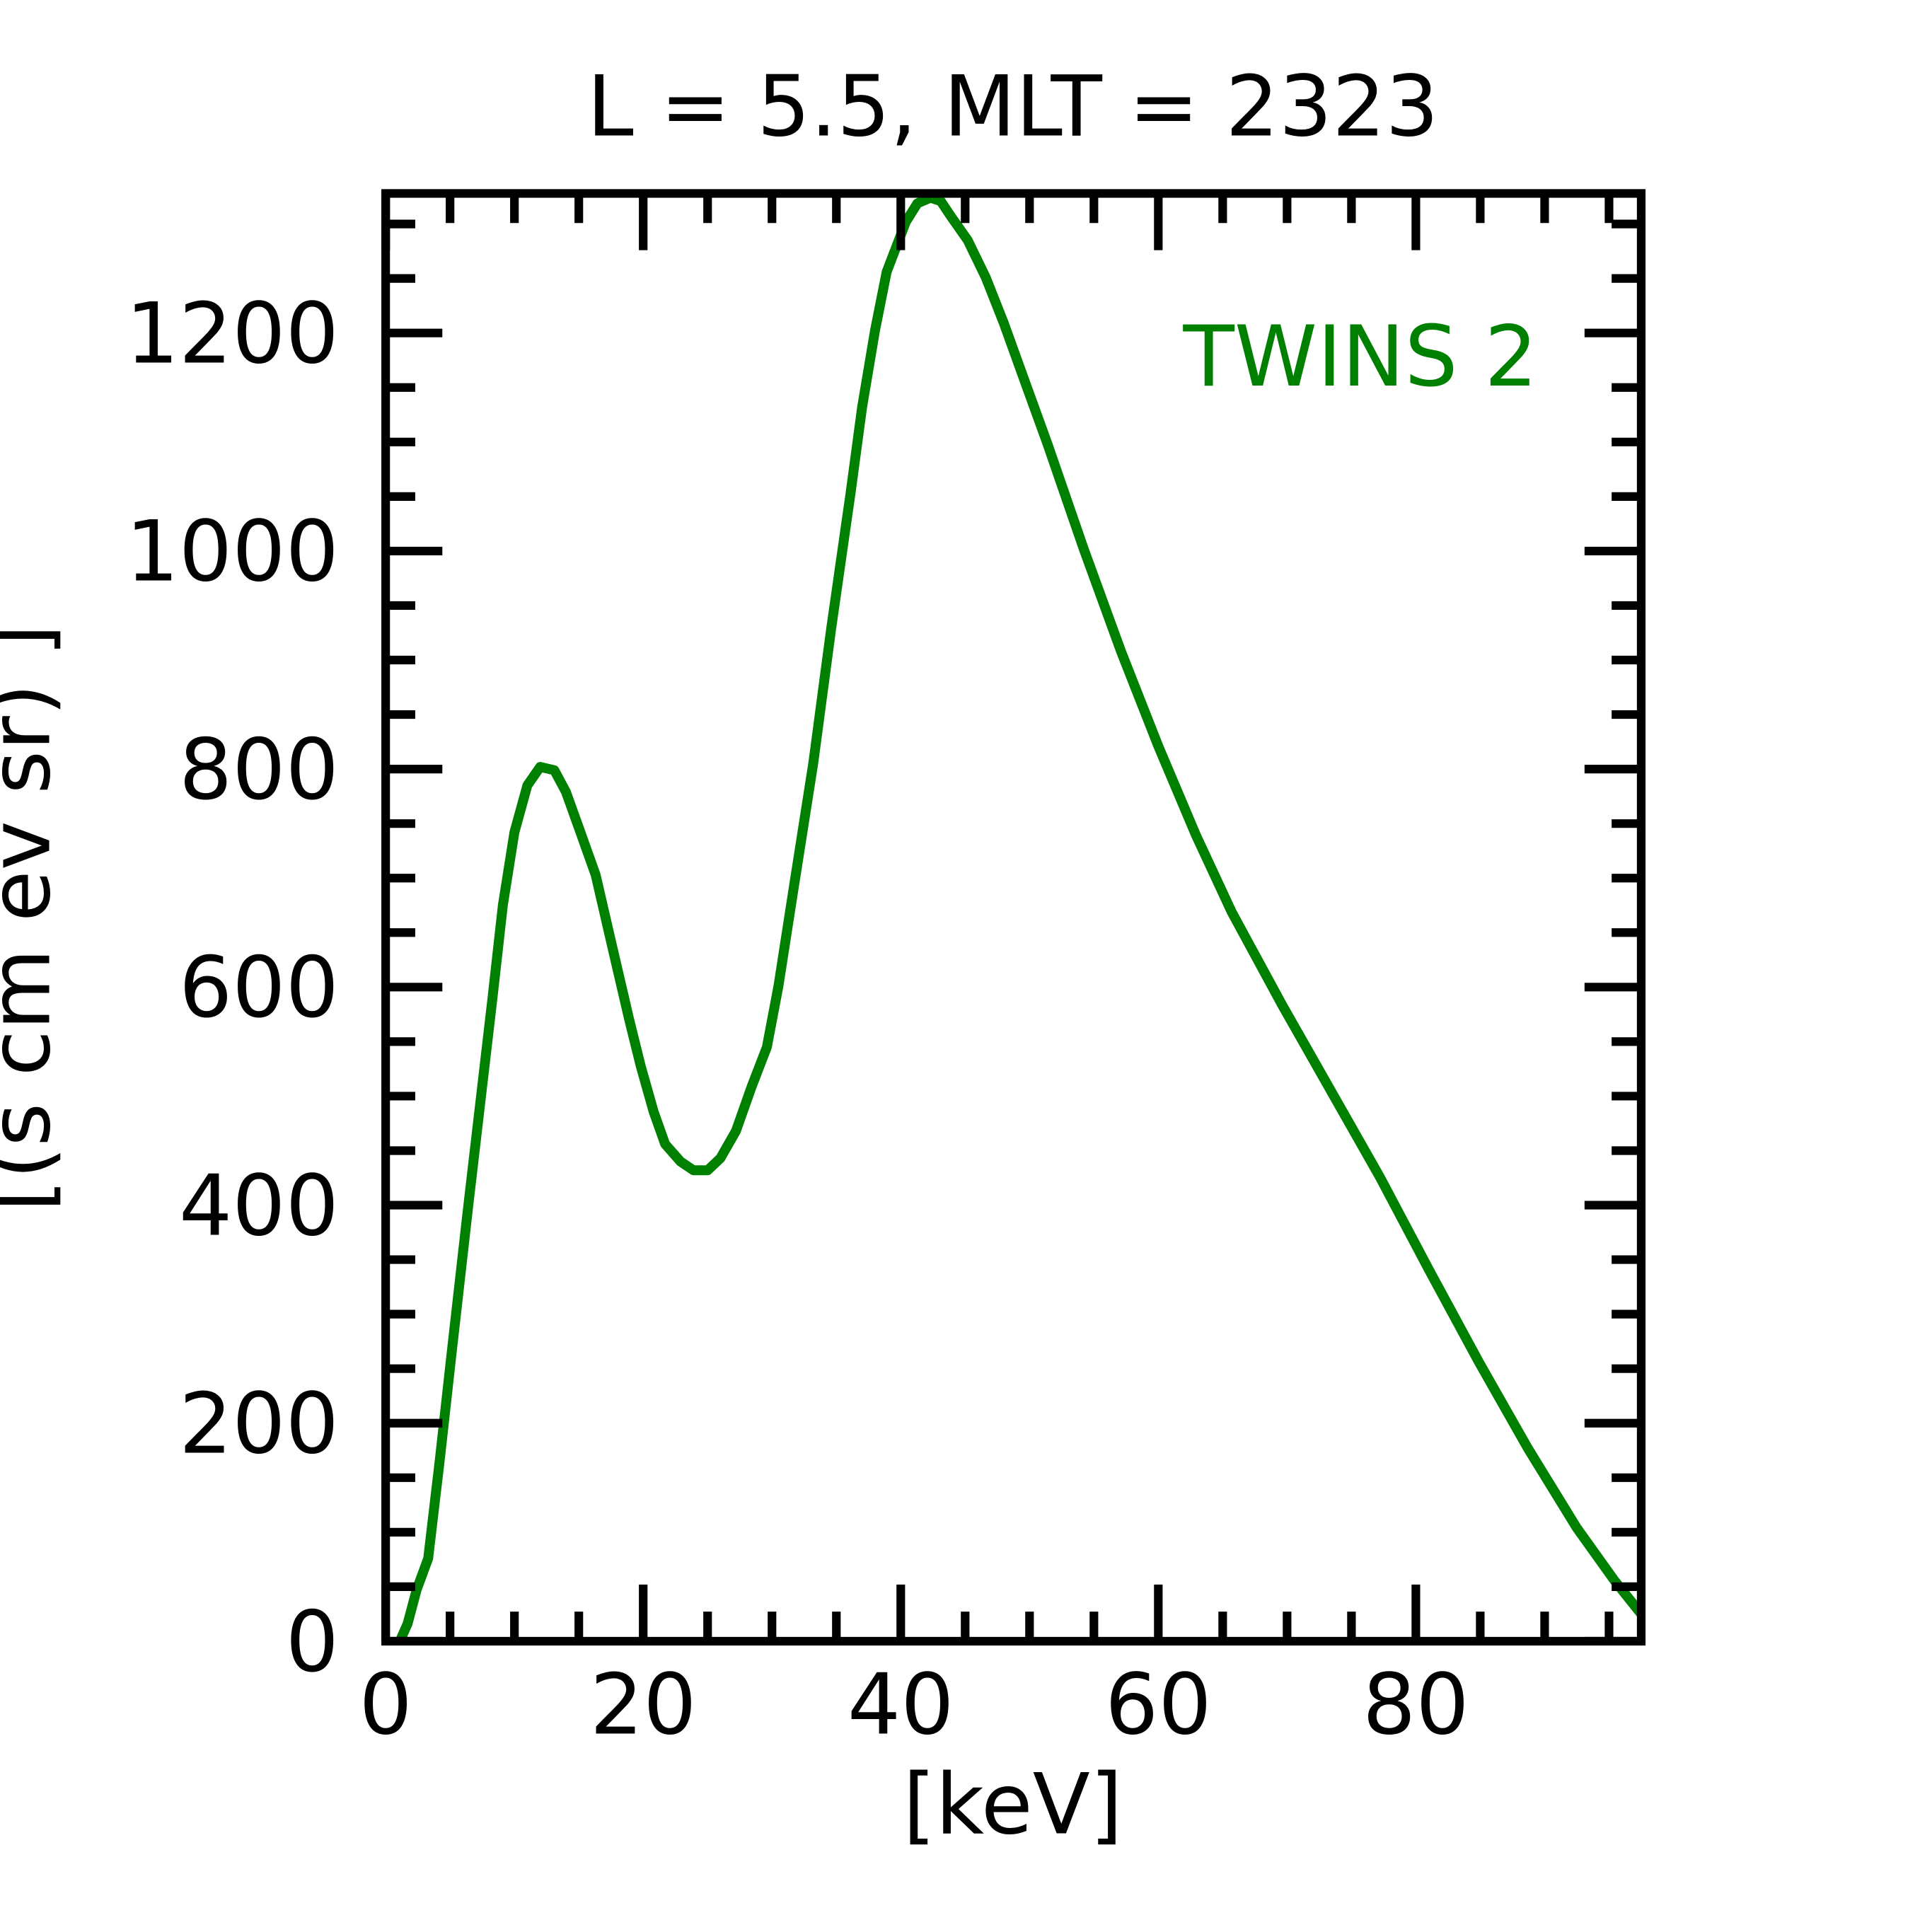 The image size is (1932, 1932). I want to click on y-tick-label: 1000, so click(232, 552).